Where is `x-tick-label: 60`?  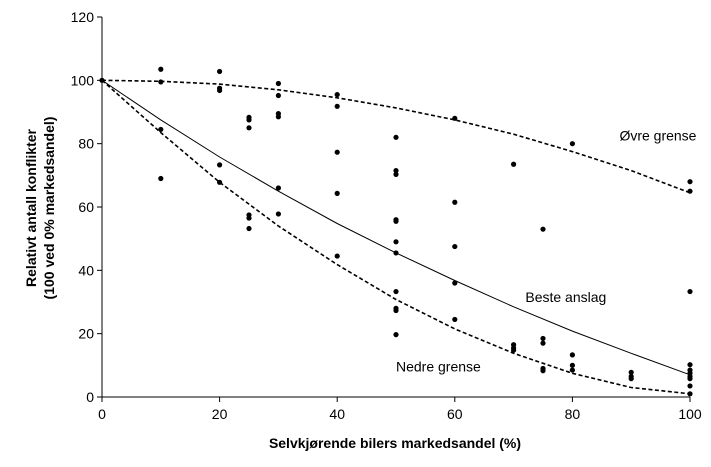
x-tick-label: 60 is located at coordinates (455, 414).